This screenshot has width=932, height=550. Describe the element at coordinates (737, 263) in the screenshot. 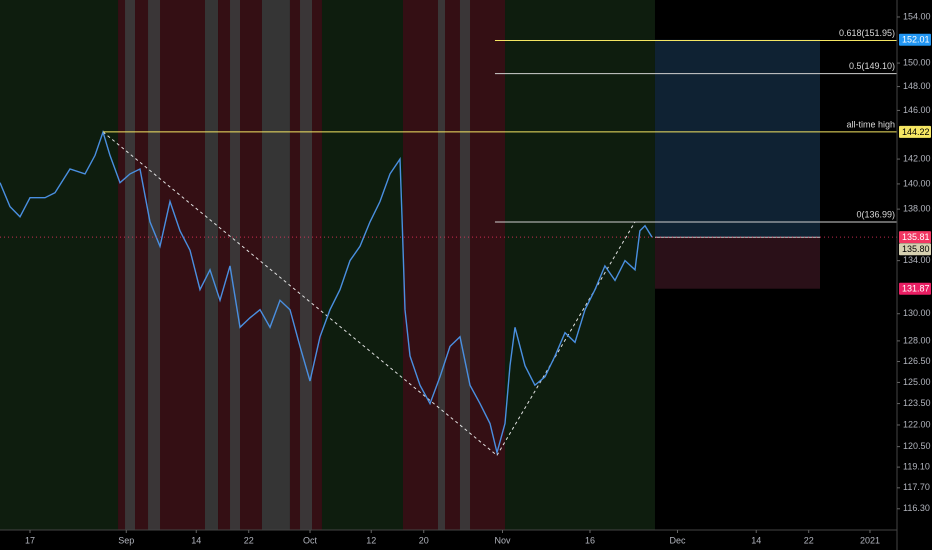

I see `loss-zone` at that location.